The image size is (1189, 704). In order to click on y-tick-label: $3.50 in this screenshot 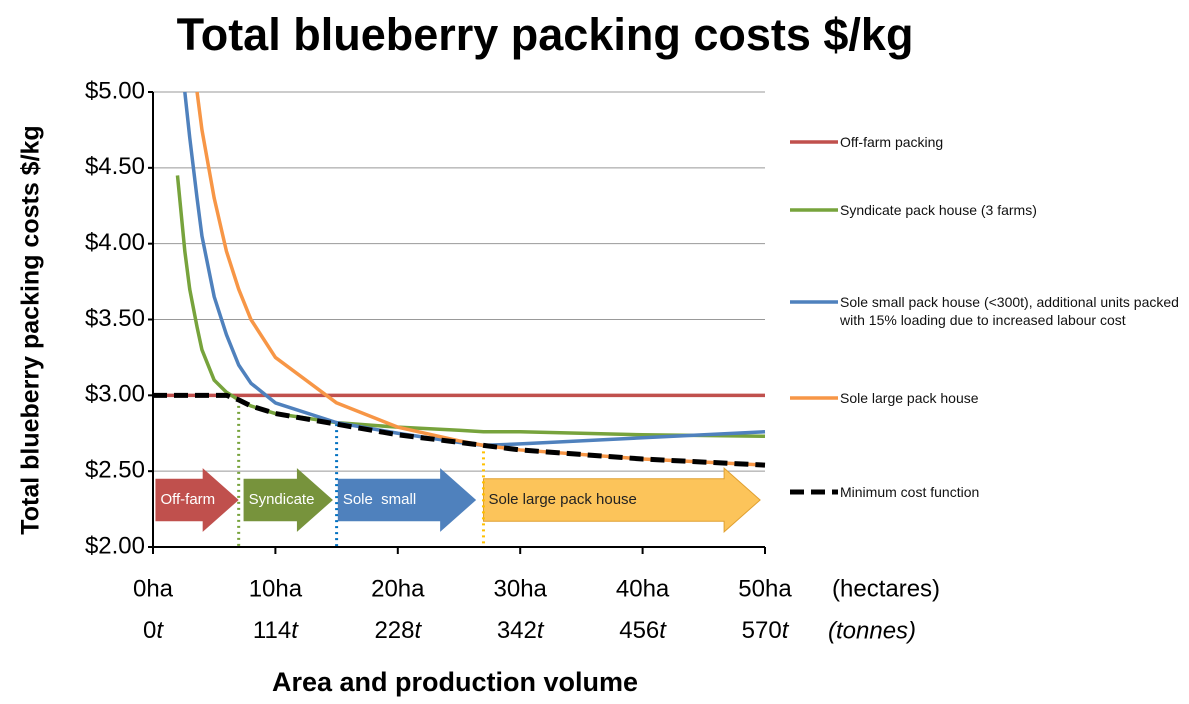, I will do `click(115, 318)`.